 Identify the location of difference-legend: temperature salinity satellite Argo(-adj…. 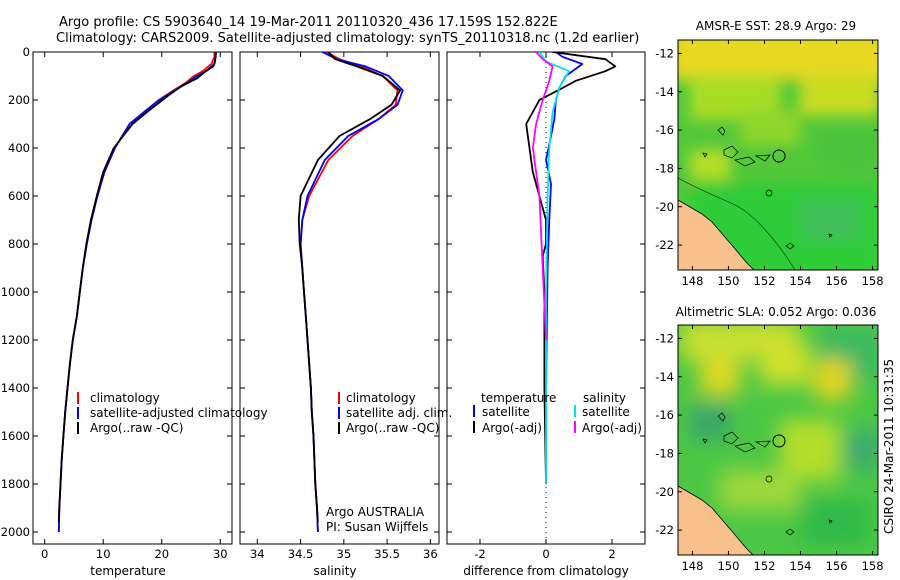
(557, 413).